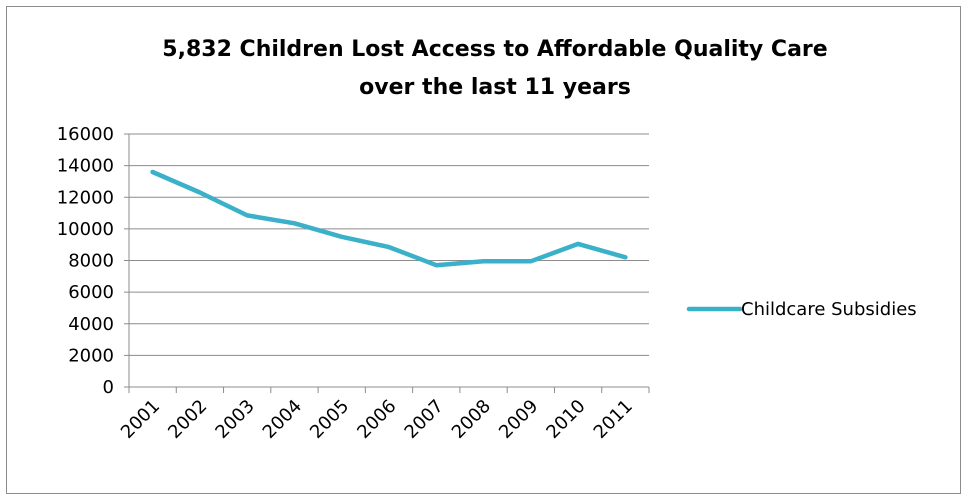 The image size is (969, 500). I want to click on x-tick-label-2002: 2002, so click(187, 419).